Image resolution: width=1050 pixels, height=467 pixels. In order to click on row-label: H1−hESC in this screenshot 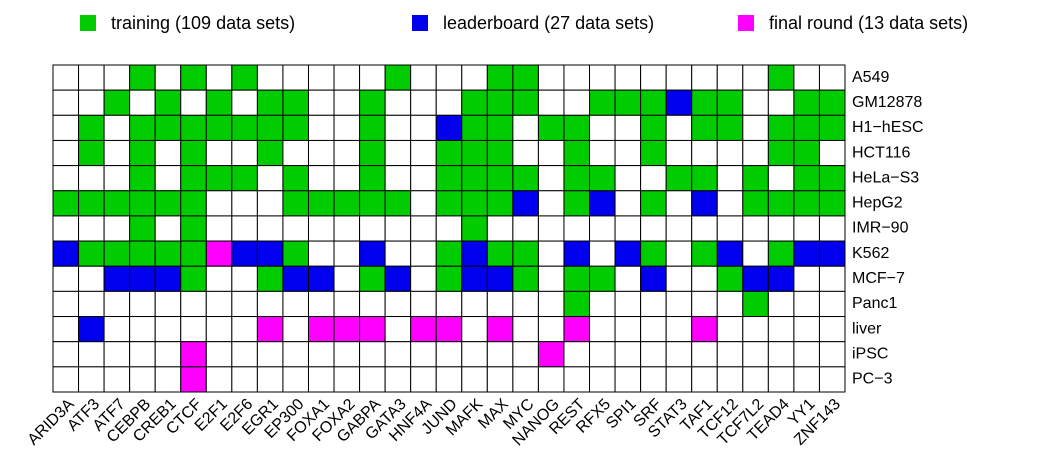, I will do `click(888, 127)`.